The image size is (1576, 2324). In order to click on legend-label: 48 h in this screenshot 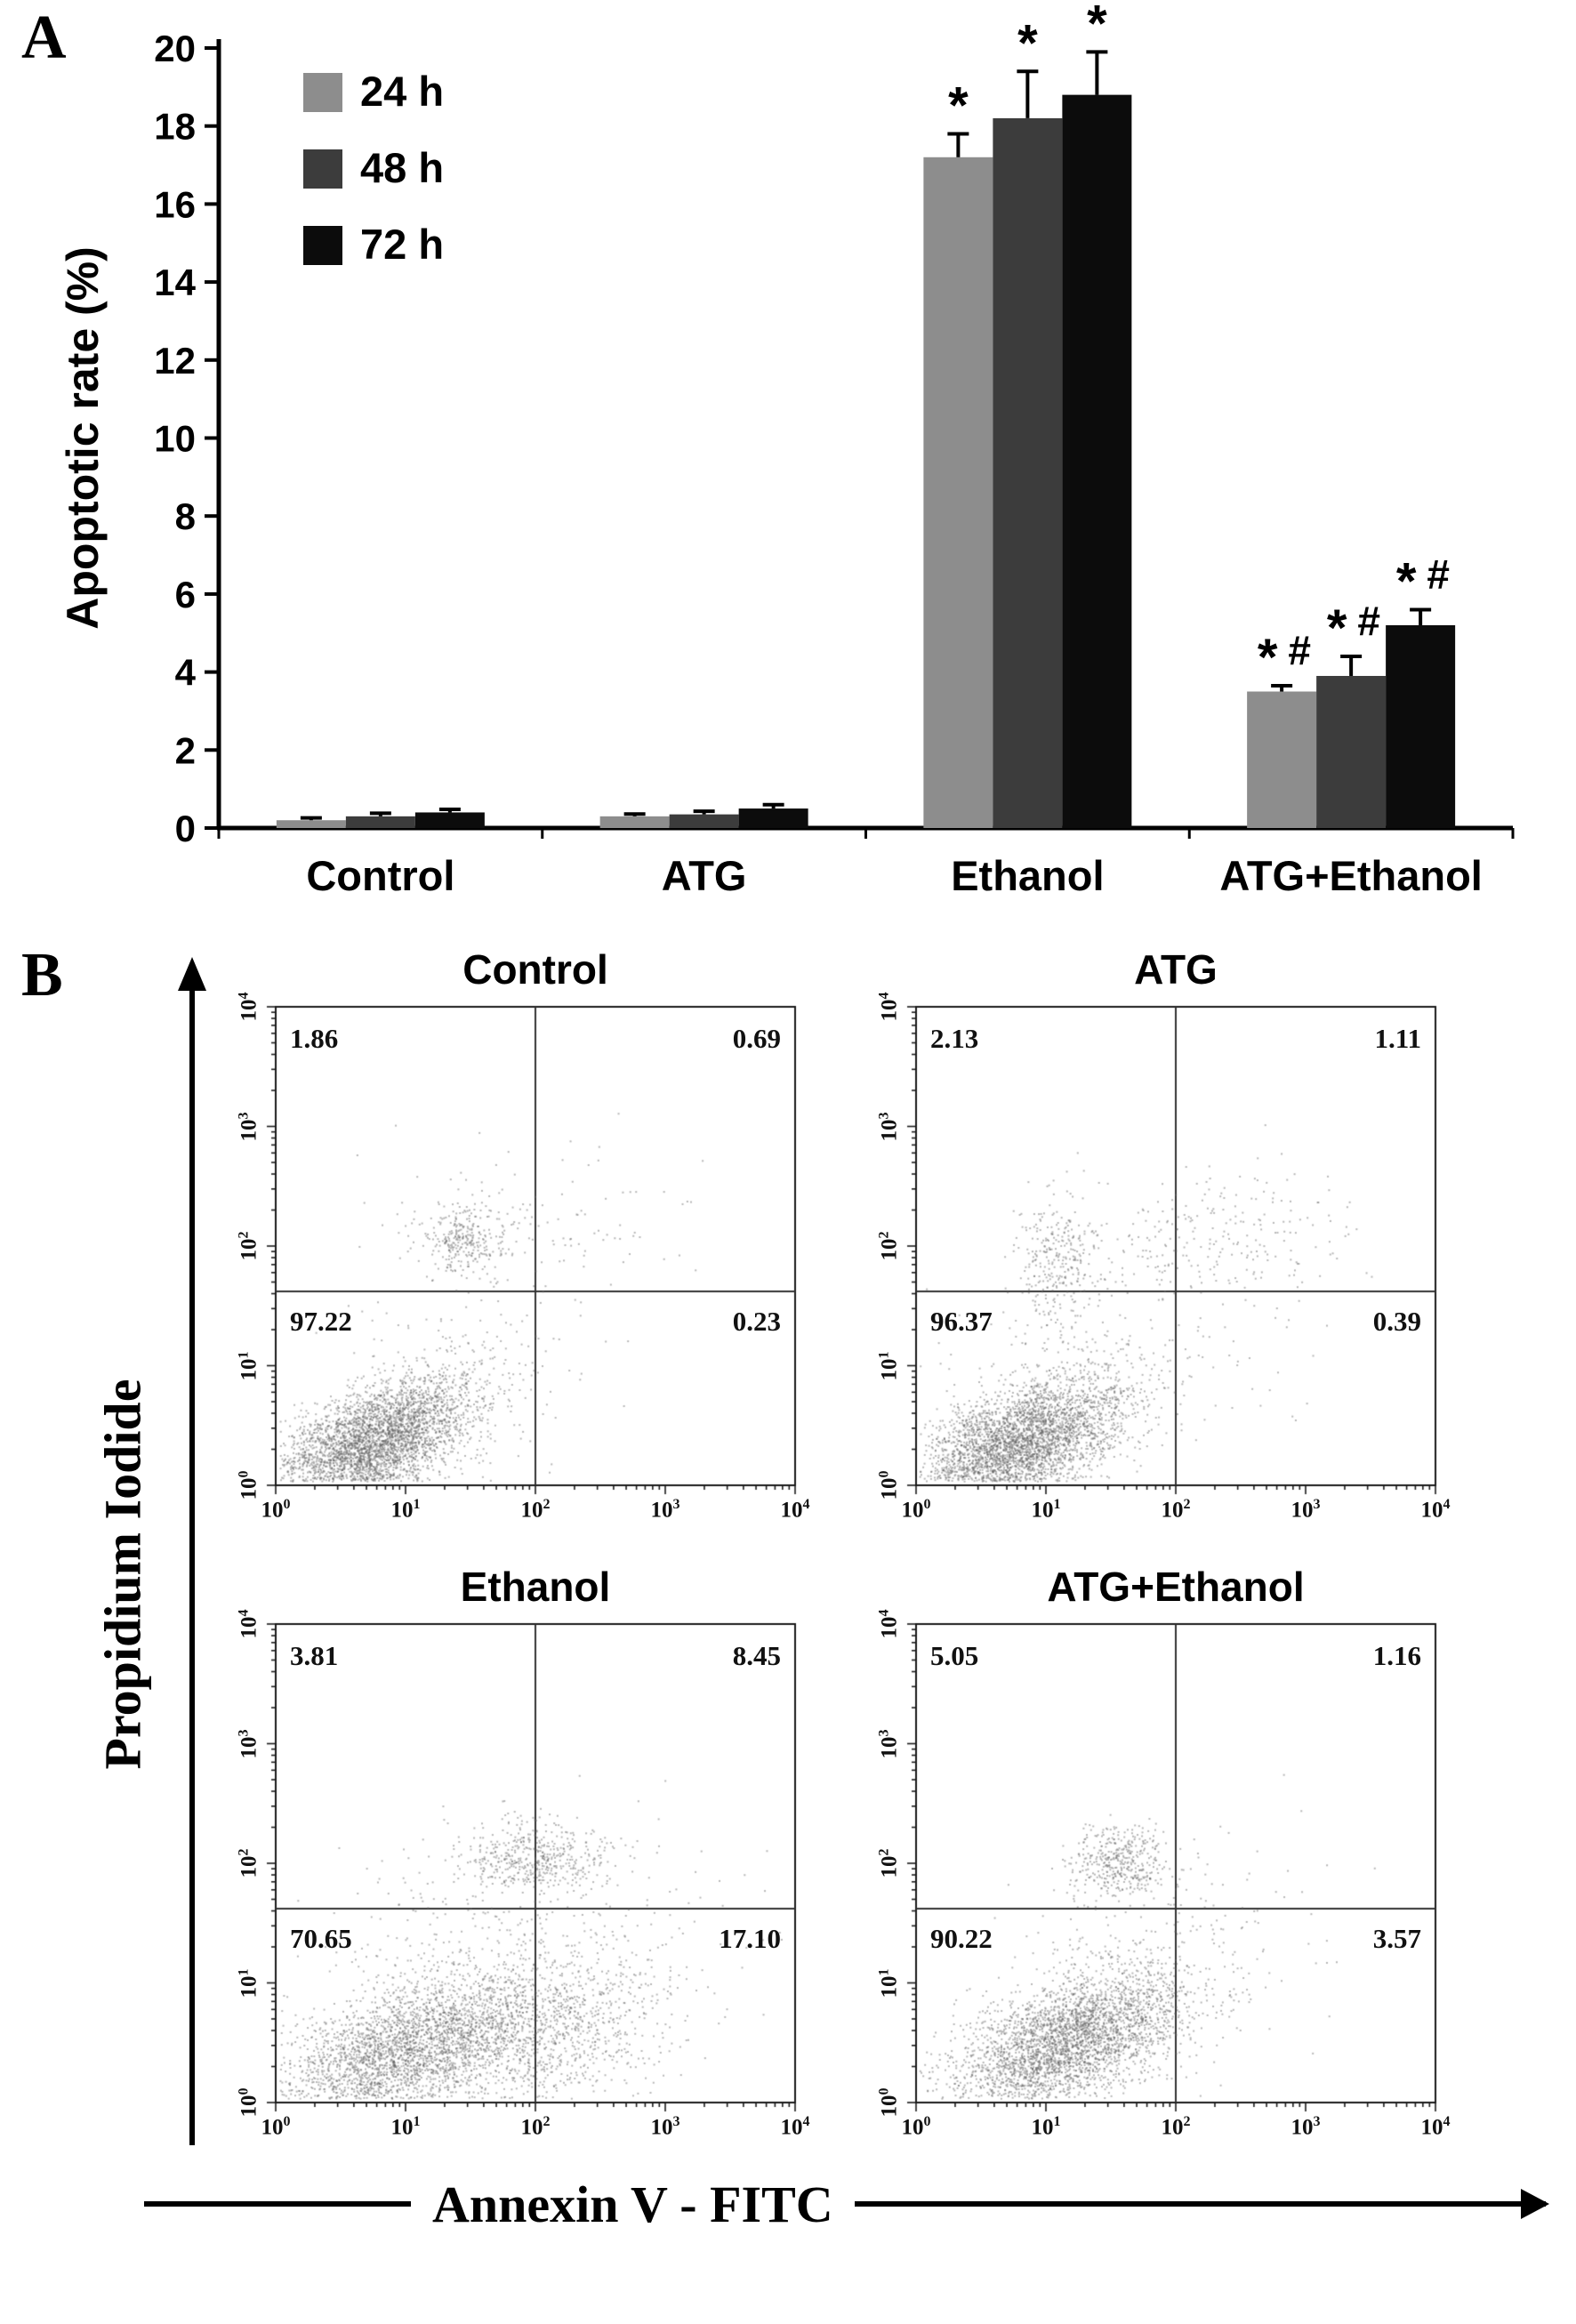, I will do `click(402, 167)`.